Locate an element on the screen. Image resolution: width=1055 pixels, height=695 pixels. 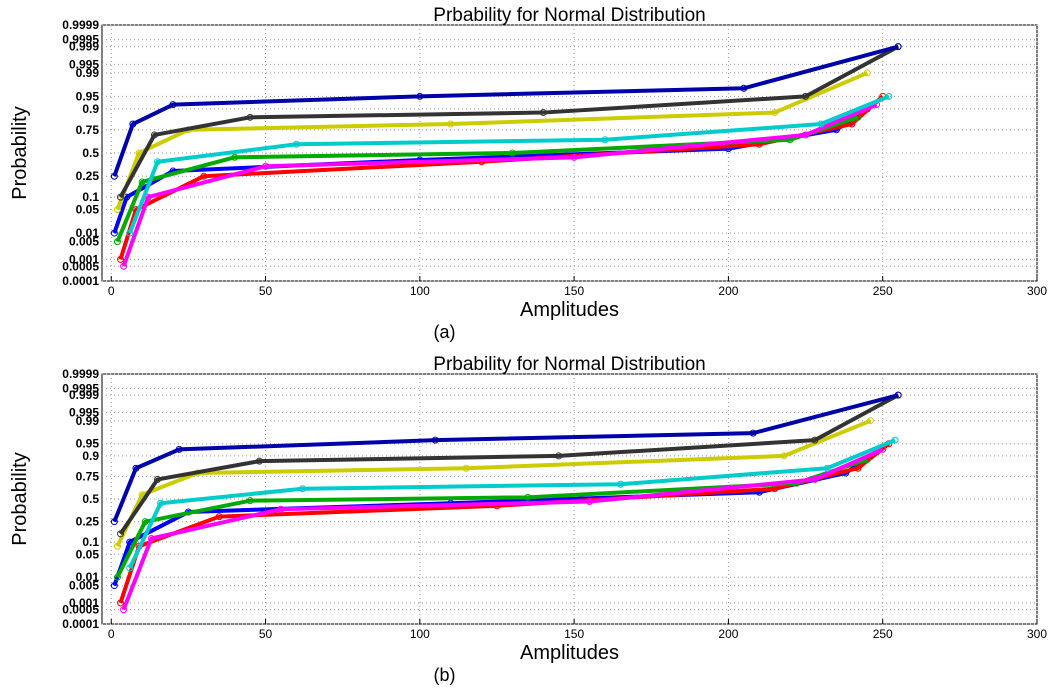
x-tick-label: 150 is located at coordinates (574, 291).